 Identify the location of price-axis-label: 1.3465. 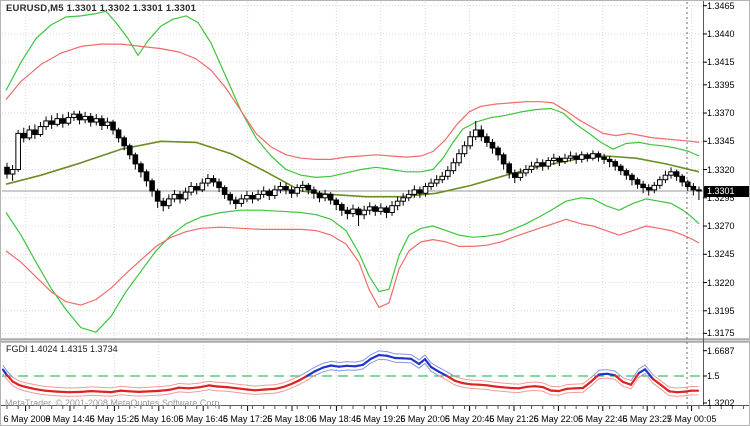
(721, 6).